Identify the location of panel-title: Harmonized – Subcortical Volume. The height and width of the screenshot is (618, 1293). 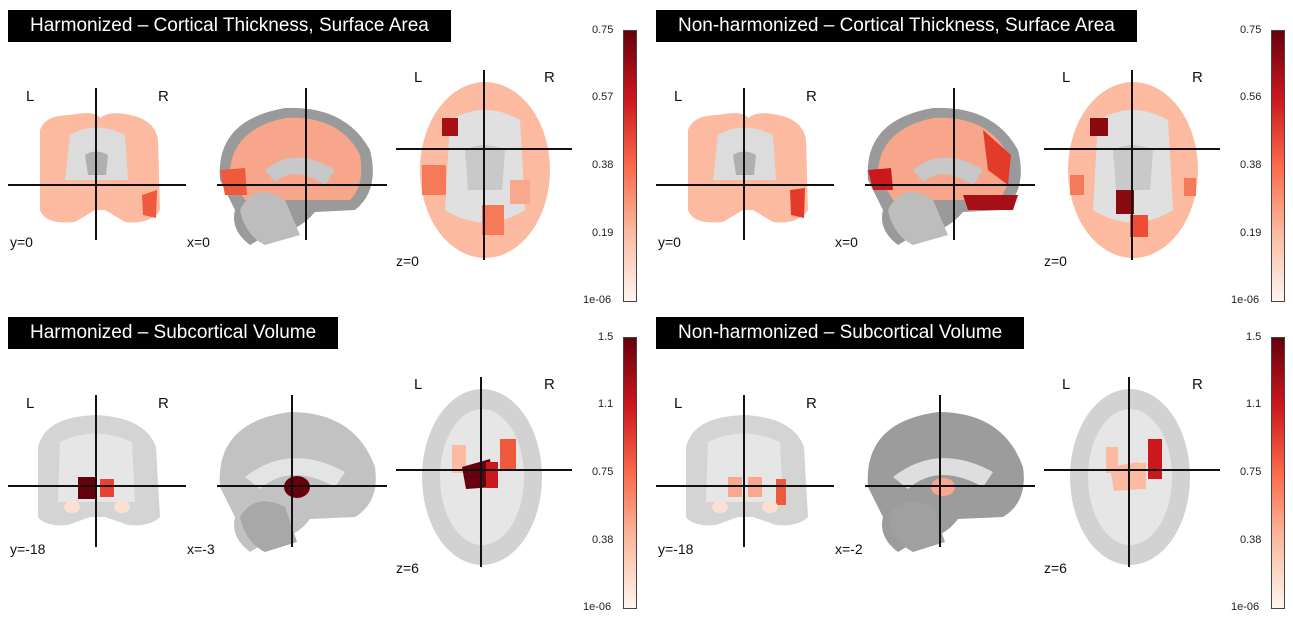
(173, 333).